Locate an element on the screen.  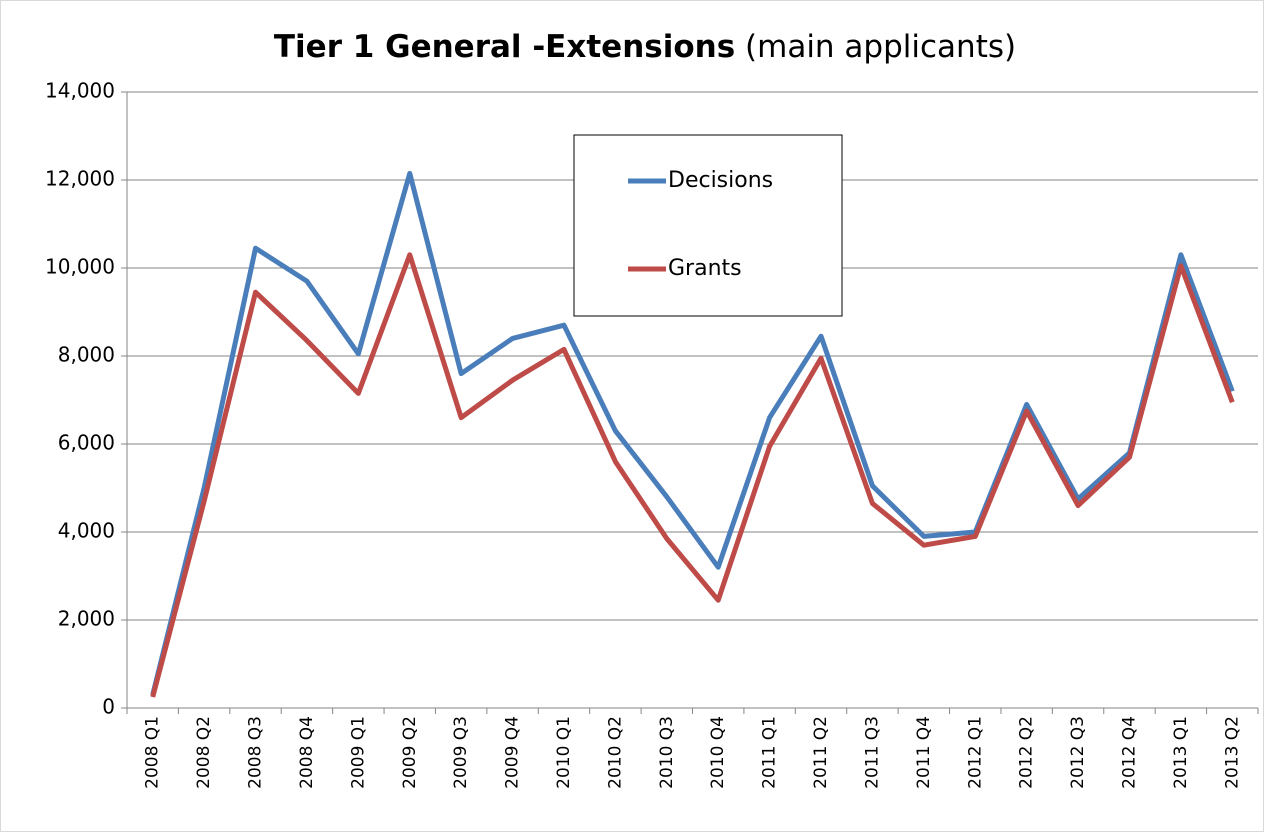
y-tick-label: 2,000 is located at coordinates (86, 619).